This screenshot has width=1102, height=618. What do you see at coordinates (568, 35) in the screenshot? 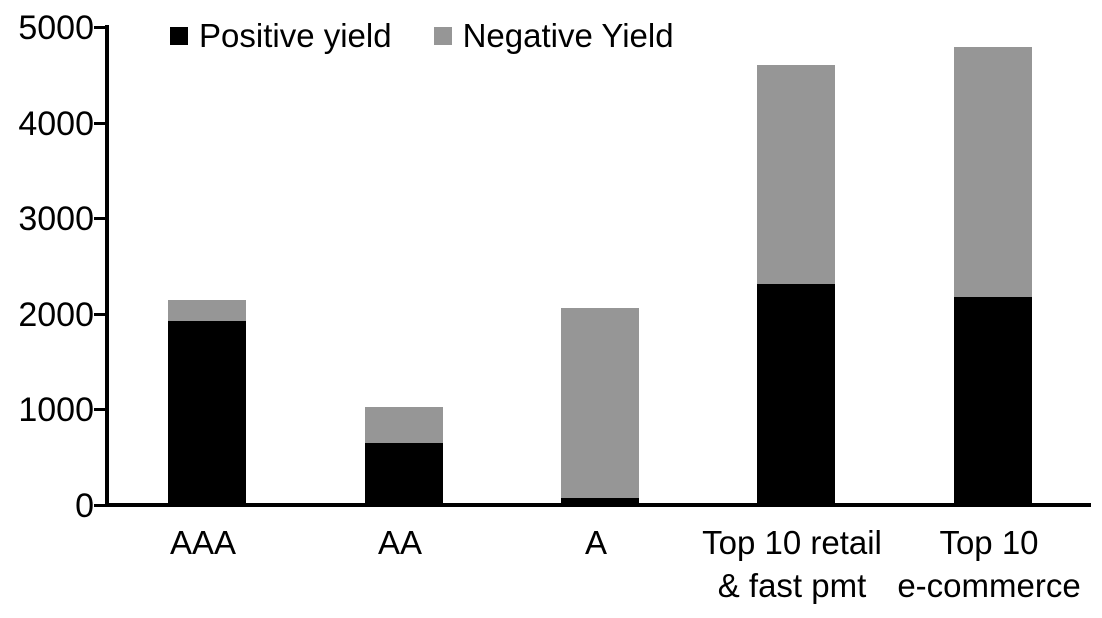
I see `legend-label: Negative Yield` at bounding box center [568, 35].